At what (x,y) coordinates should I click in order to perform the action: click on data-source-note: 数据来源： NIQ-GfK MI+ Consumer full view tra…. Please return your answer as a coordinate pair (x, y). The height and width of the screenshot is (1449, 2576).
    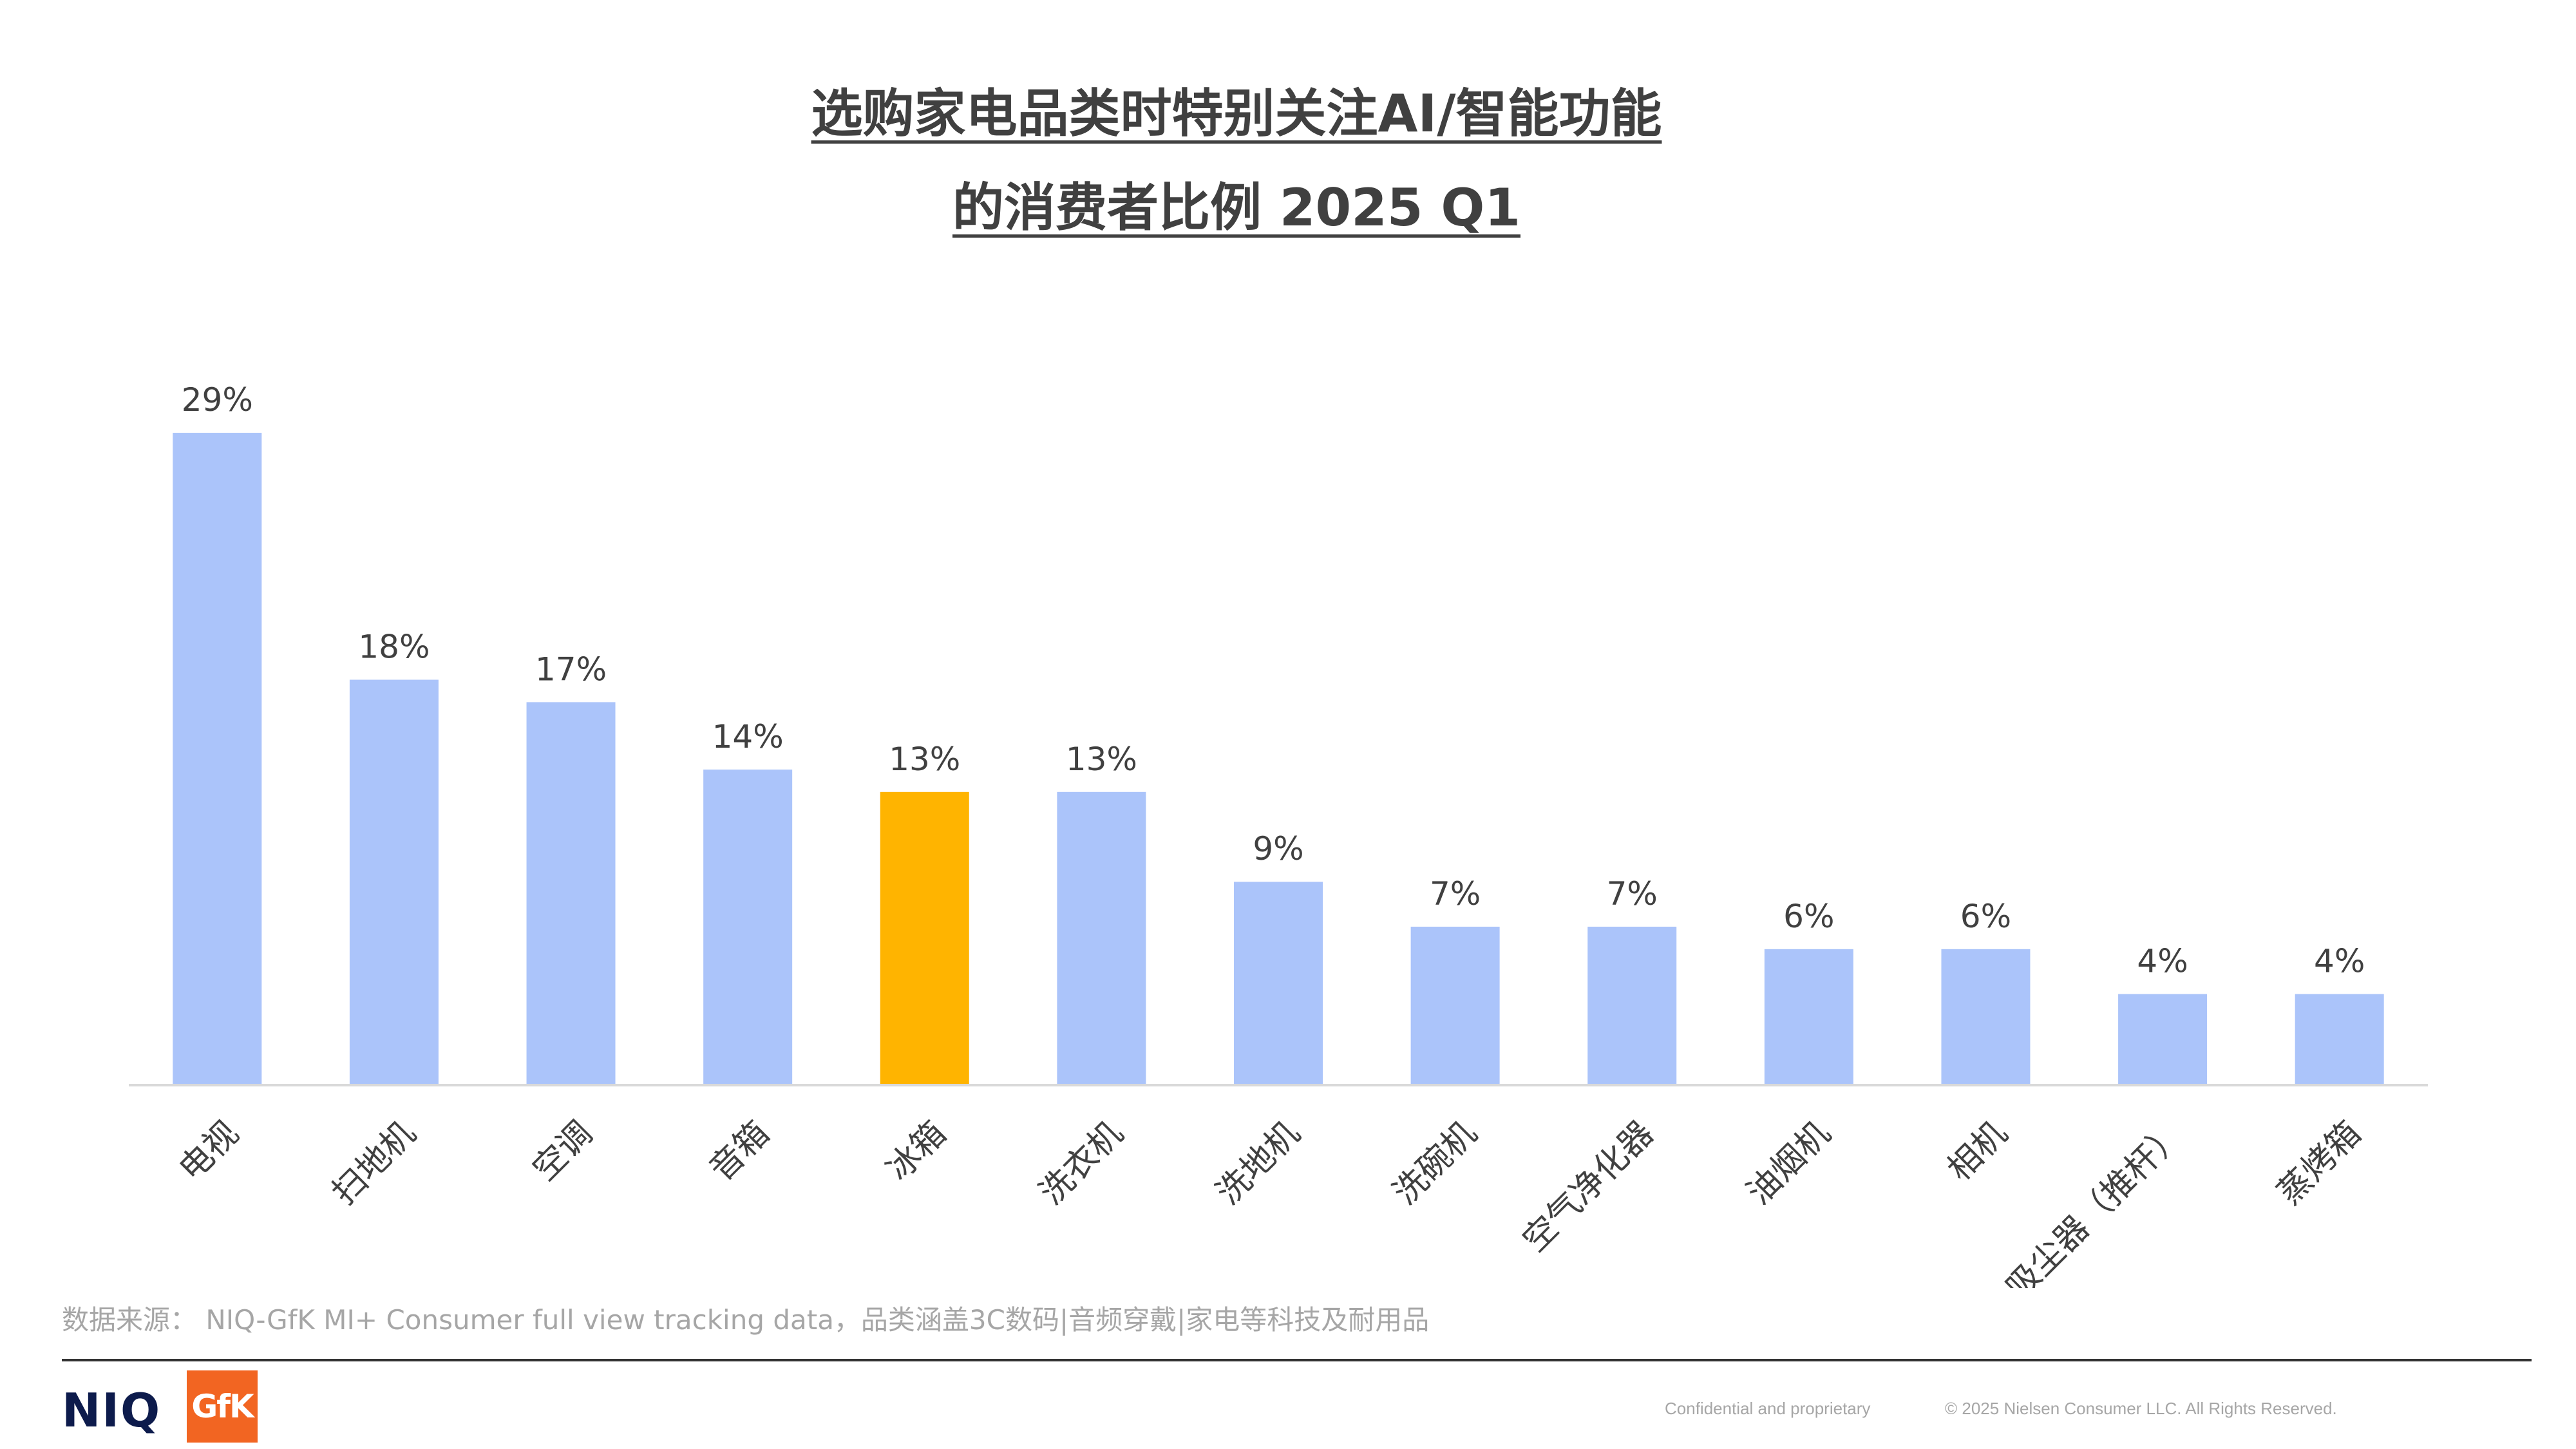
    Looking at the image, I should click on (746, 1320).